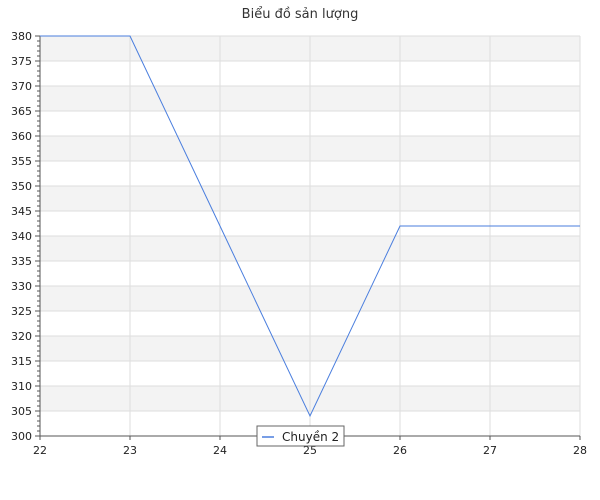 This screenshot has height=500, width=600. What do you see at coordinates (21, 111) in the screenshot?
I see `y-tick-label: 365` at bounding box center [21, 111].